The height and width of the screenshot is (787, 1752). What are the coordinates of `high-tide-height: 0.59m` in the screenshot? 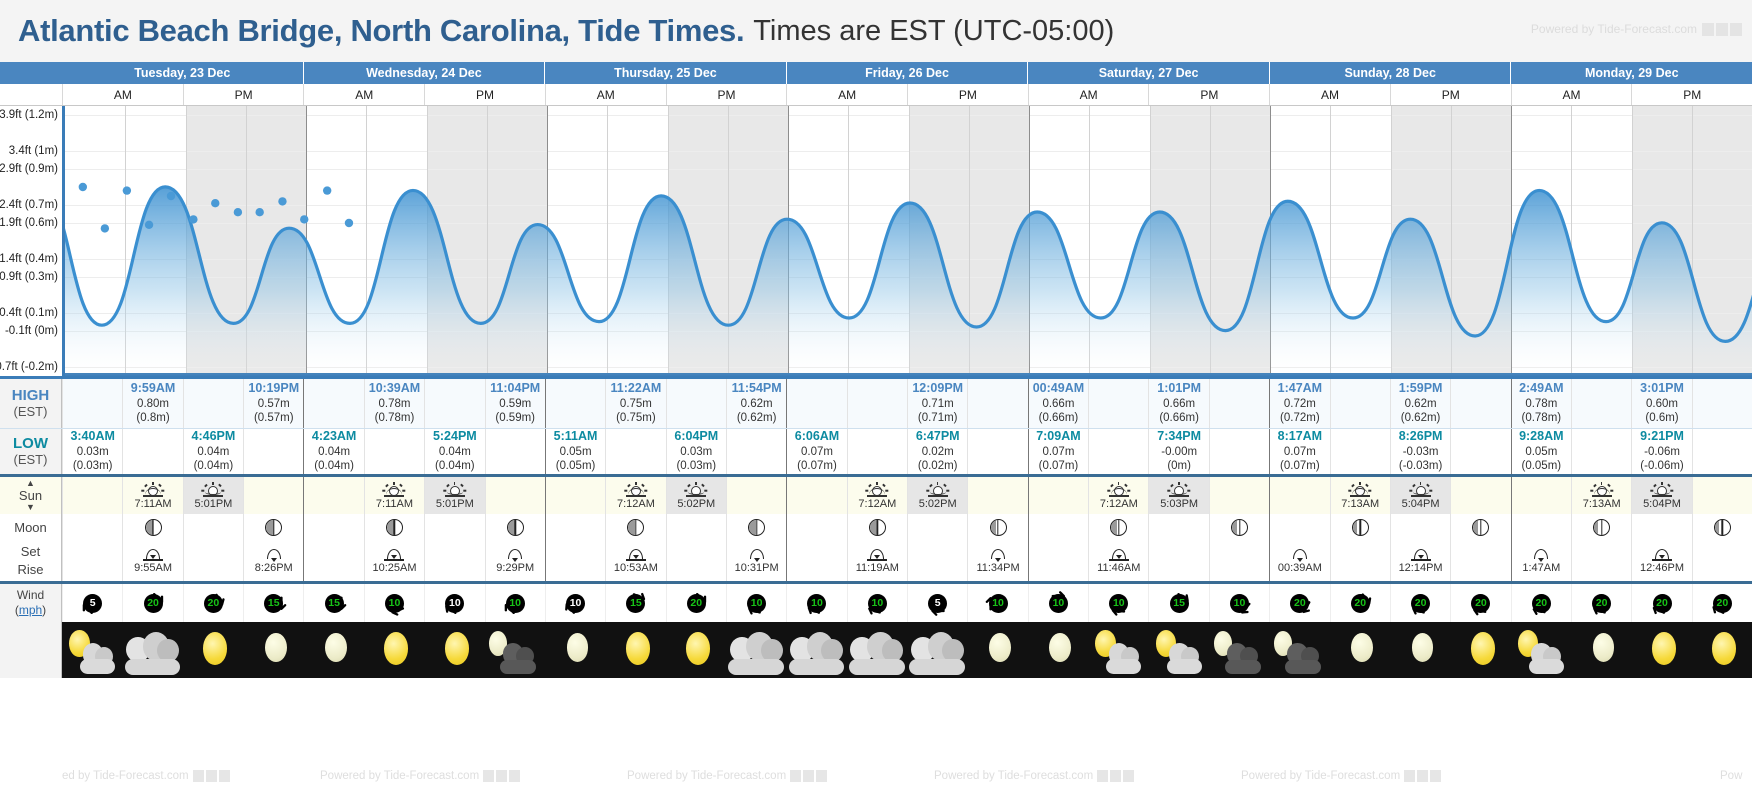 It's located at (515, 403).